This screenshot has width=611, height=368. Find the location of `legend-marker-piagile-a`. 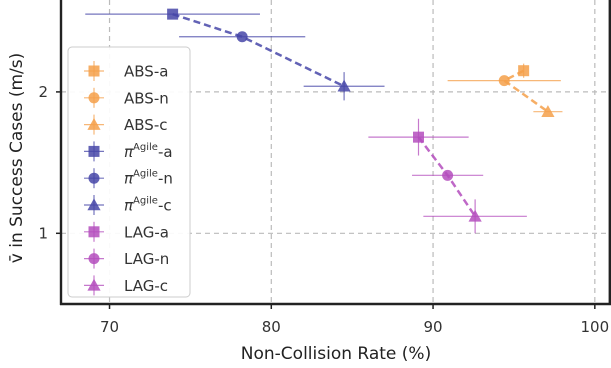

legend-marker-piagile-a is located at coordinates (94, 151).